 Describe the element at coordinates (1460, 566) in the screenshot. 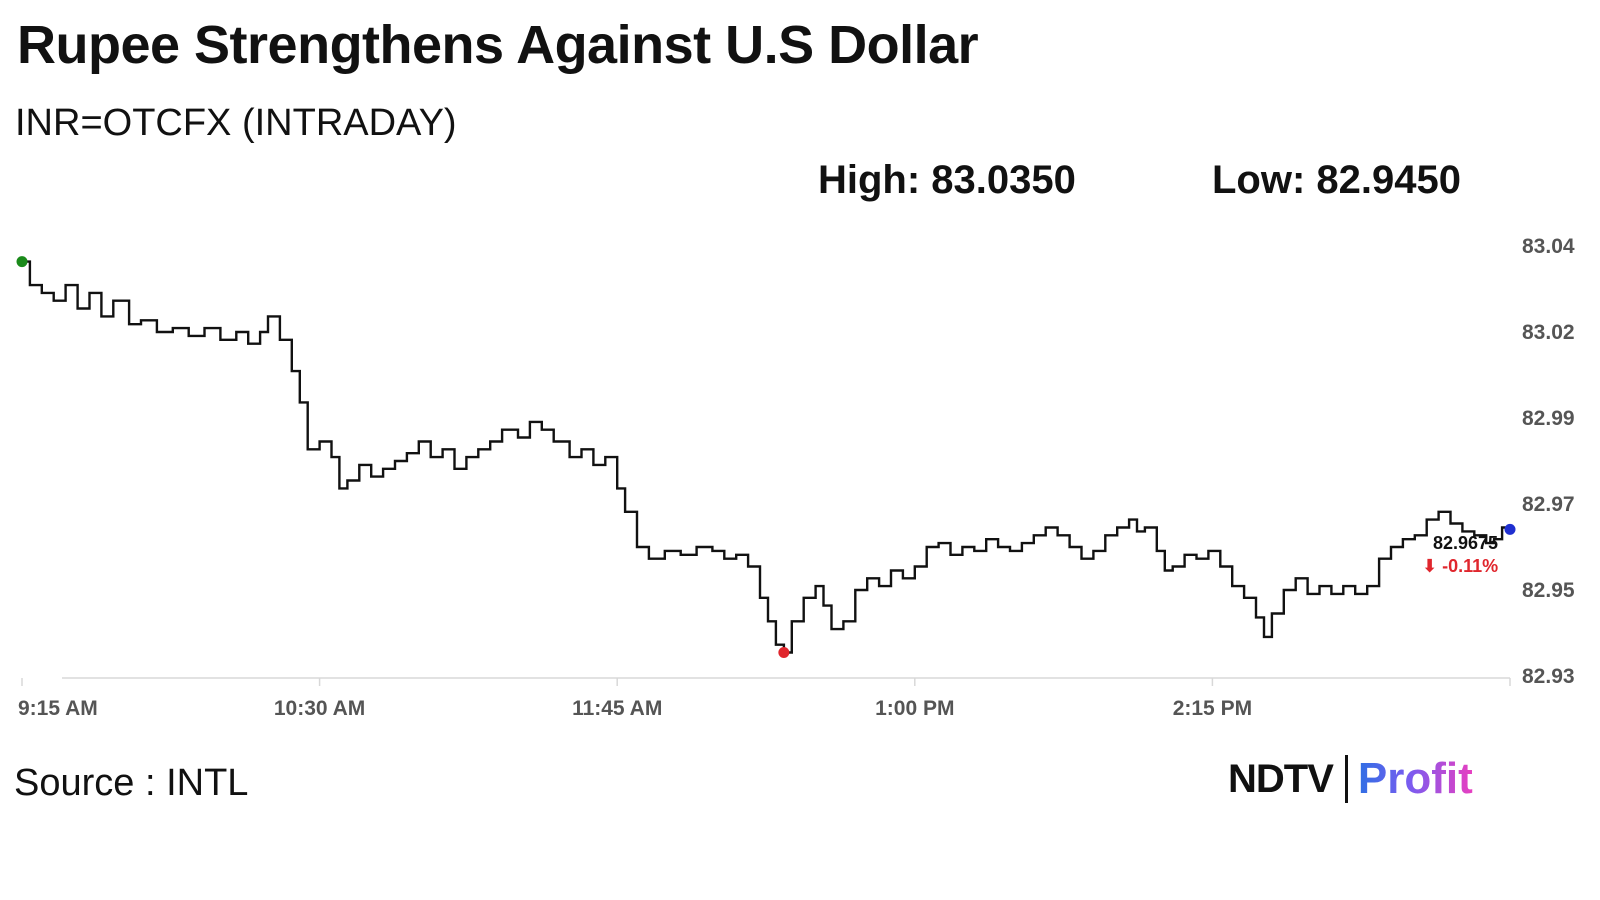

I see `change-label: ⬇ -0.11%` at that location.